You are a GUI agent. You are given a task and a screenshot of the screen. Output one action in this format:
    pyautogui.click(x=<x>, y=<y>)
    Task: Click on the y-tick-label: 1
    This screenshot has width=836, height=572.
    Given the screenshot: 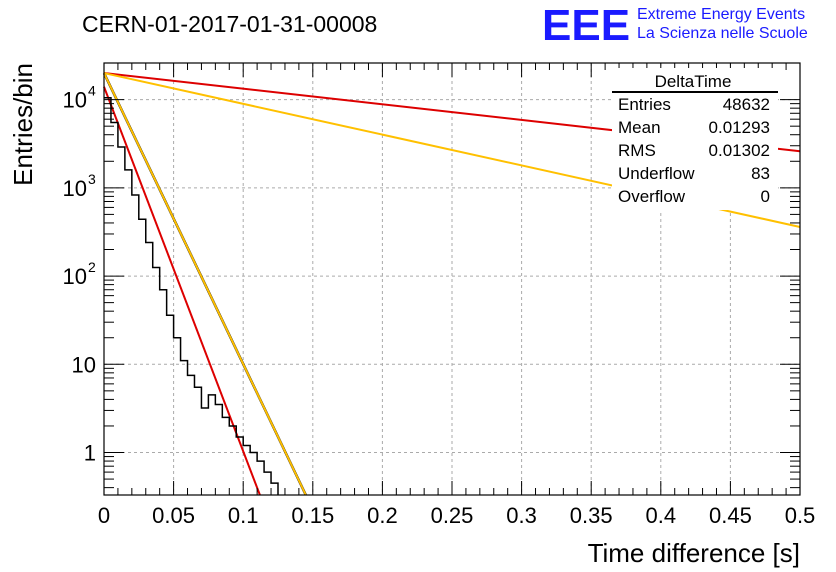 What is the action you would take?
    pyautogui.click(x=90, y=453)
    